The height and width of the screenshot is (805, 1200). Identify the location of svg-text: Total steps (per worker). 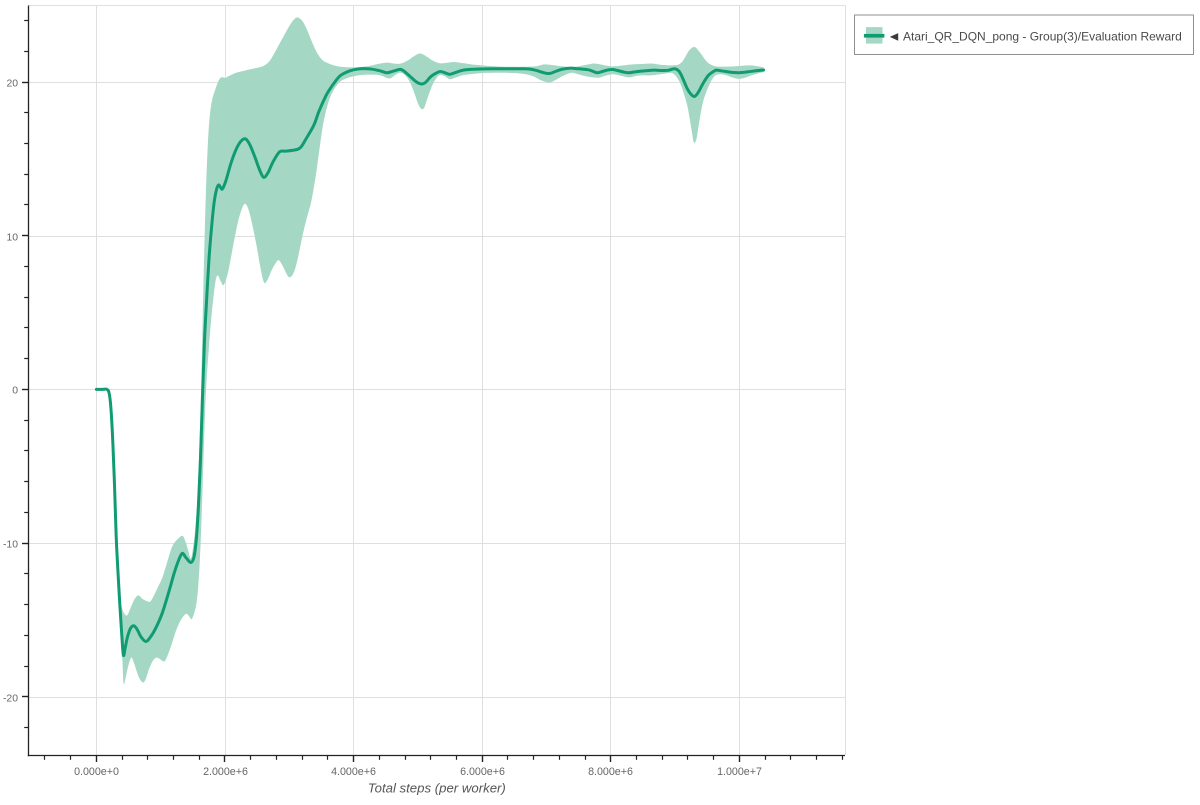
(437, 788).